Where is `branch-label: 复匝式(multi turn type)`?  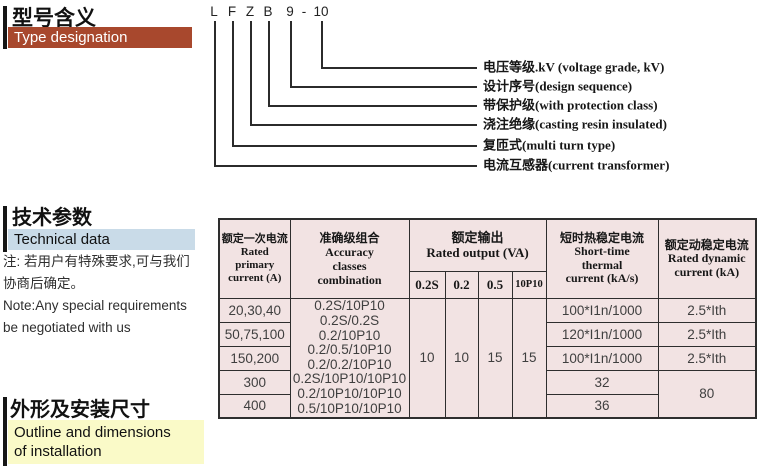 branch-label: 复匝式(multi turn type) is located at coordinates (549, 145).